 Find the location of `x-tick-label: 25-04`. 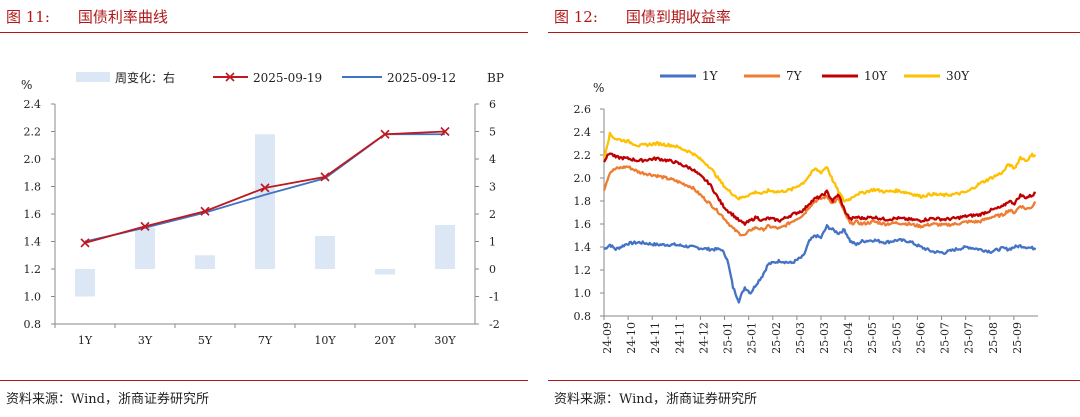

x-tick-label: 25-04 is located at coordinates (848, 338).